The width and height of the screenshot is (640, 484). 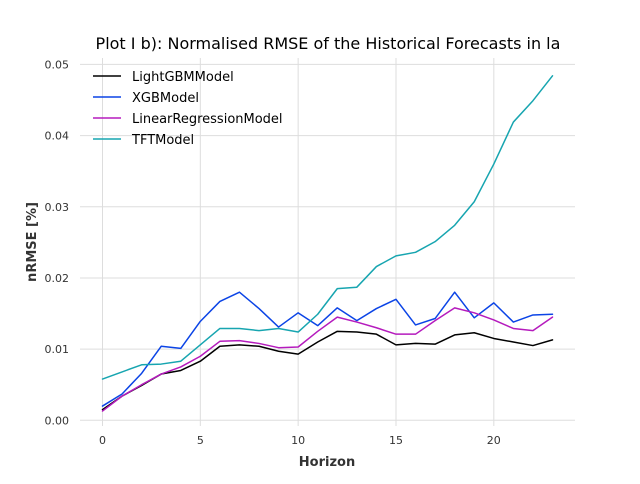 What do you see at coordinates (57, 207) in the screenshot?
I see `y-tick-label: 0.03` at bounding box center [57, 207].